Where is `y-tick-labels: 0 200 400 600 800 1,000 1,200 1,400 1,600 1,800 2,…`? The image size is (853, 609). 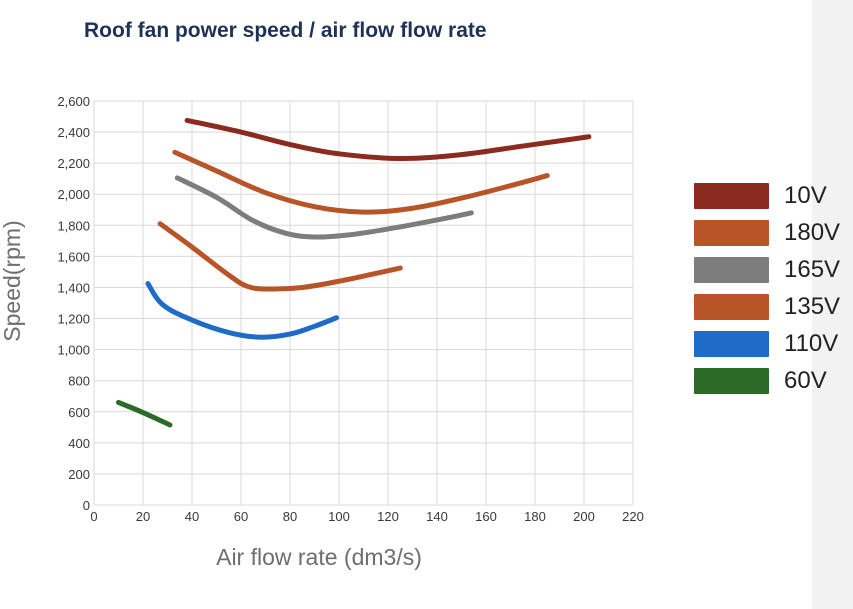
y-tick-labels: 0 200 400 600 800 1,000 1,200 1,400 1,600 1,800 2,… is located at coordinates (73, 303).